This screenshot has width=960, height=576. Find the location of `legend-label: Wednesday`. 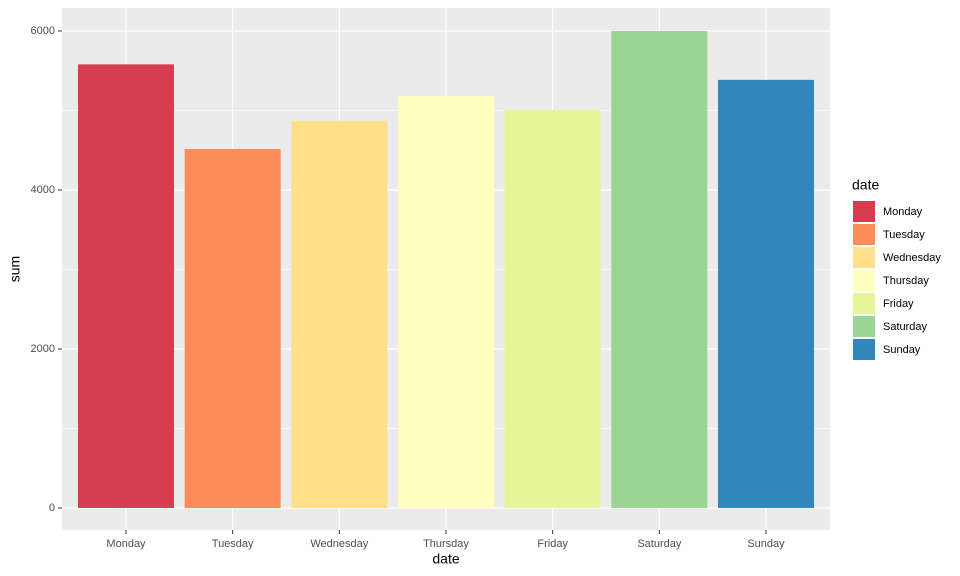

legend-label: Wednesday is located at coordinates (912, 258).